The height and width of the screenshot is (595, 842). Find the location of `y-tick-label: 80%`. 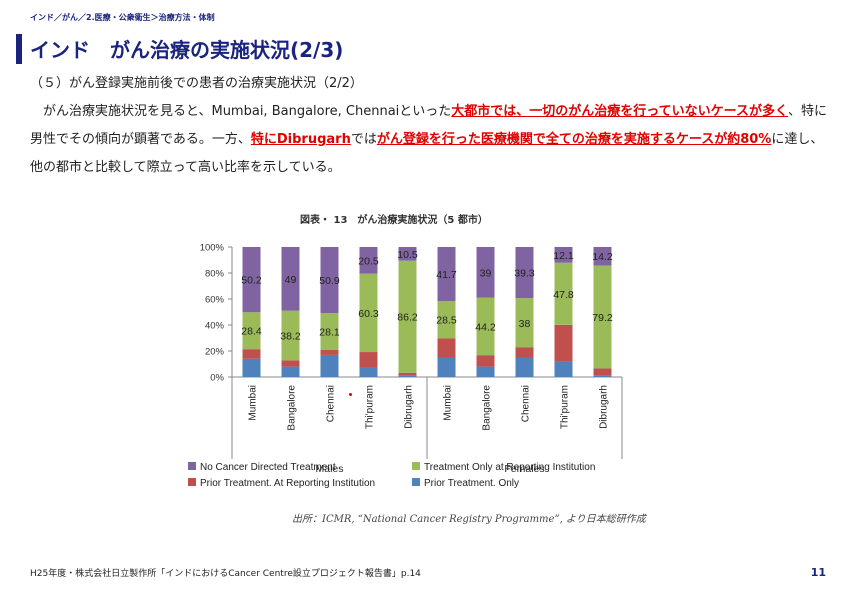

y-tick-label: 80% is located at coordinates (215, 274).